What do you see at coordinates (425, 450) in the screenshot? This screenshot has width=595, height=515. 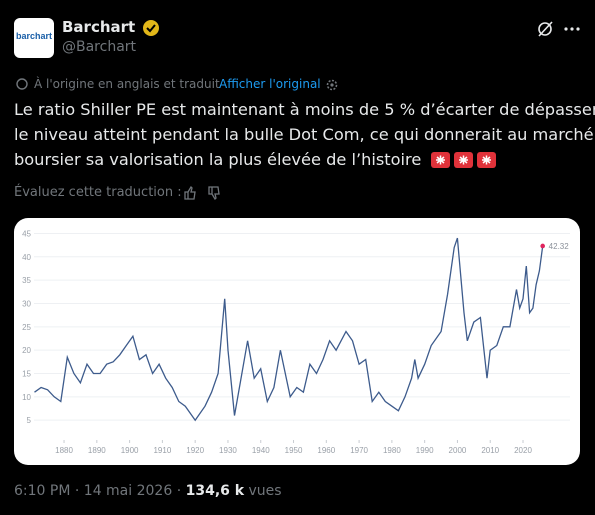 I see `x-tick-label: 1990` at bounding box center [425, 450].